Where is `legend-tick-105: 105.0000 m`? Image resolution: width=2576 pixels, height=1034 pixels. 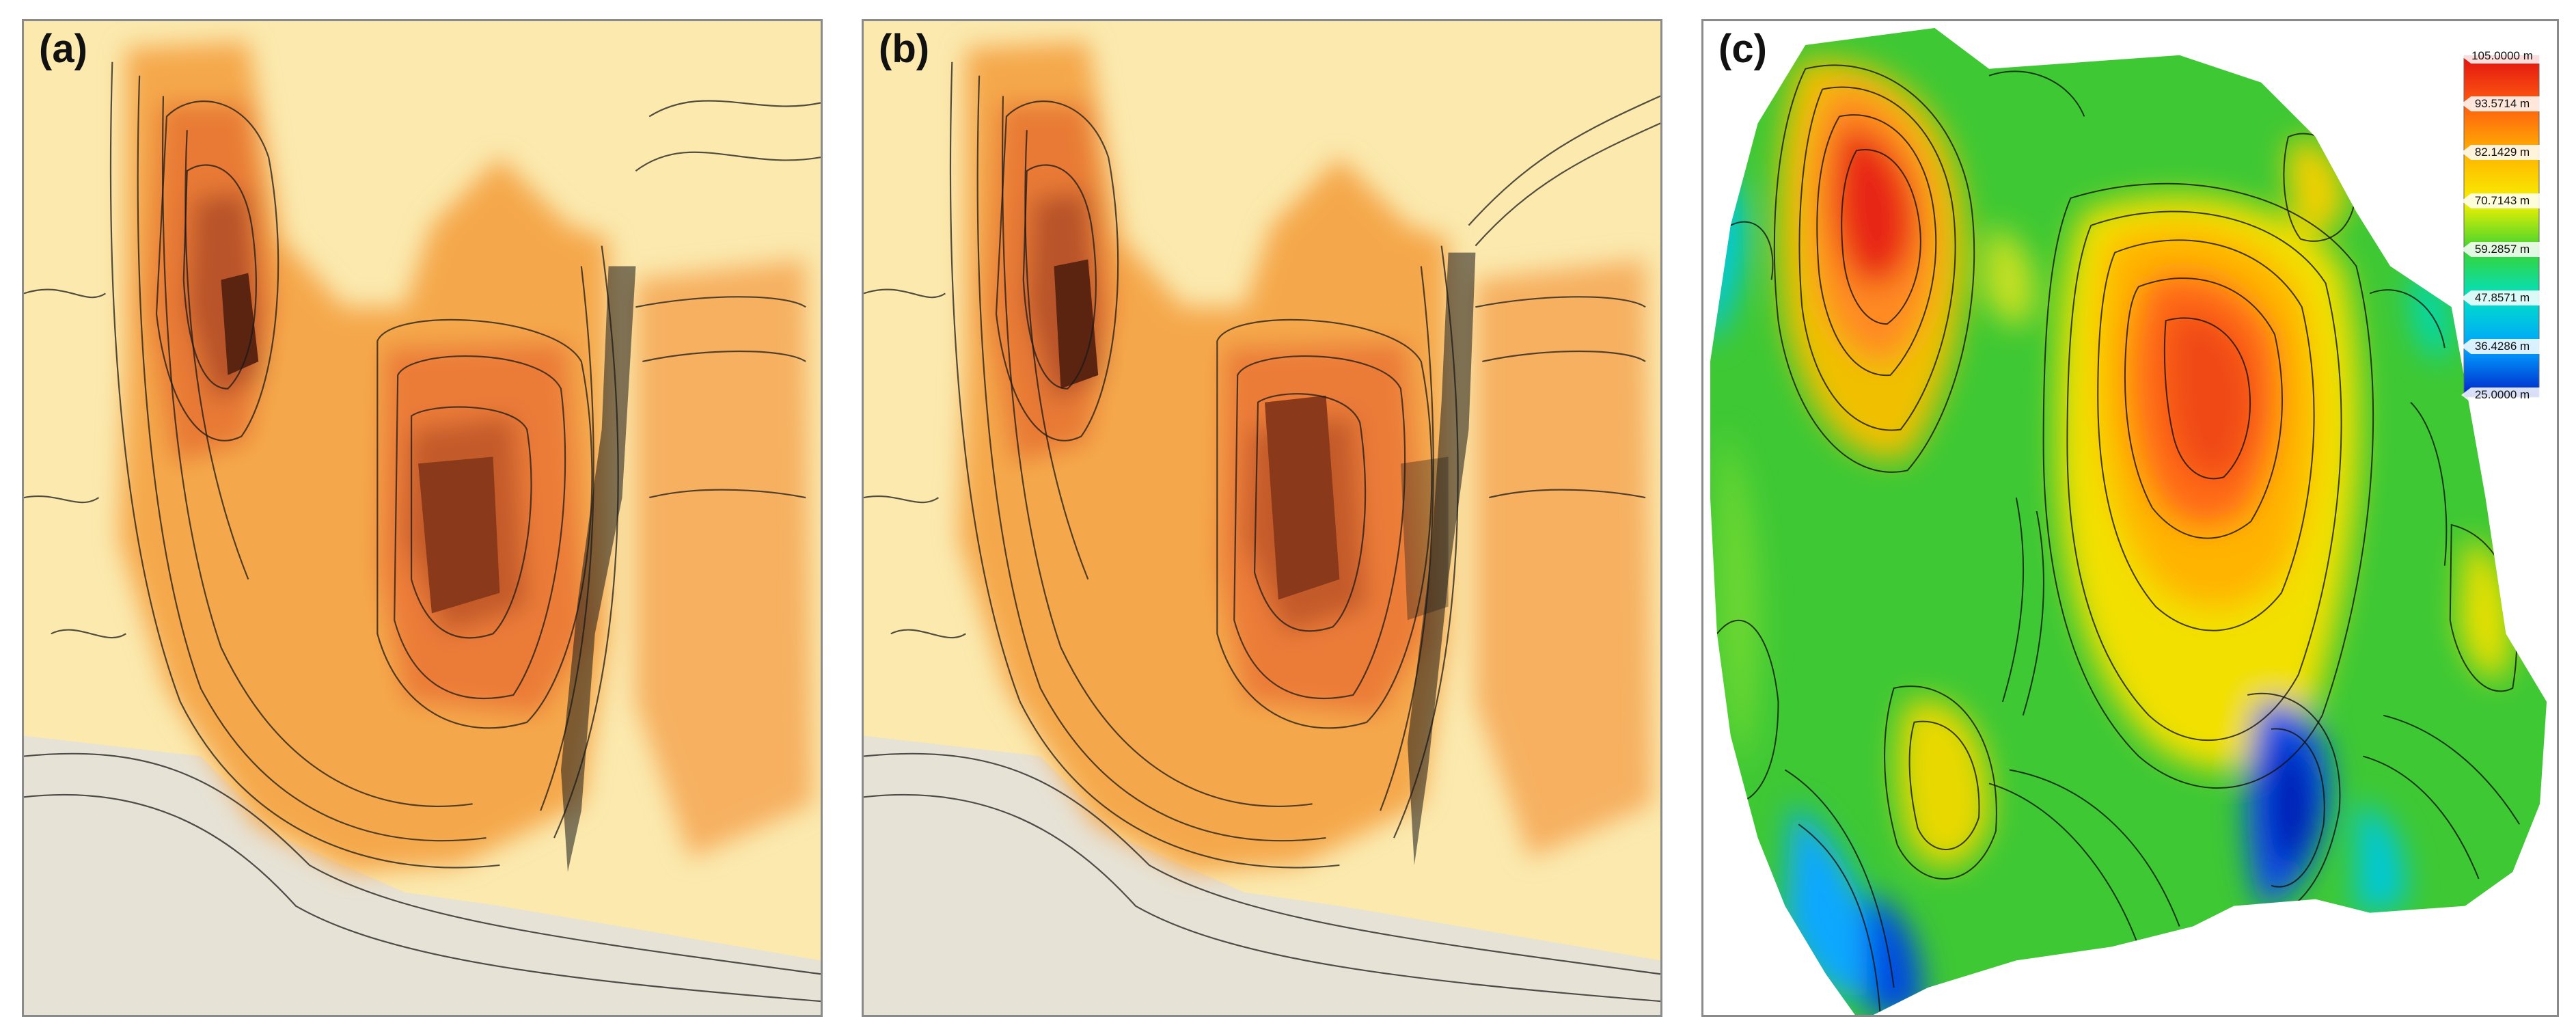 legend-tick-105: 105.0000 m is located at coordinates (2502, 56).